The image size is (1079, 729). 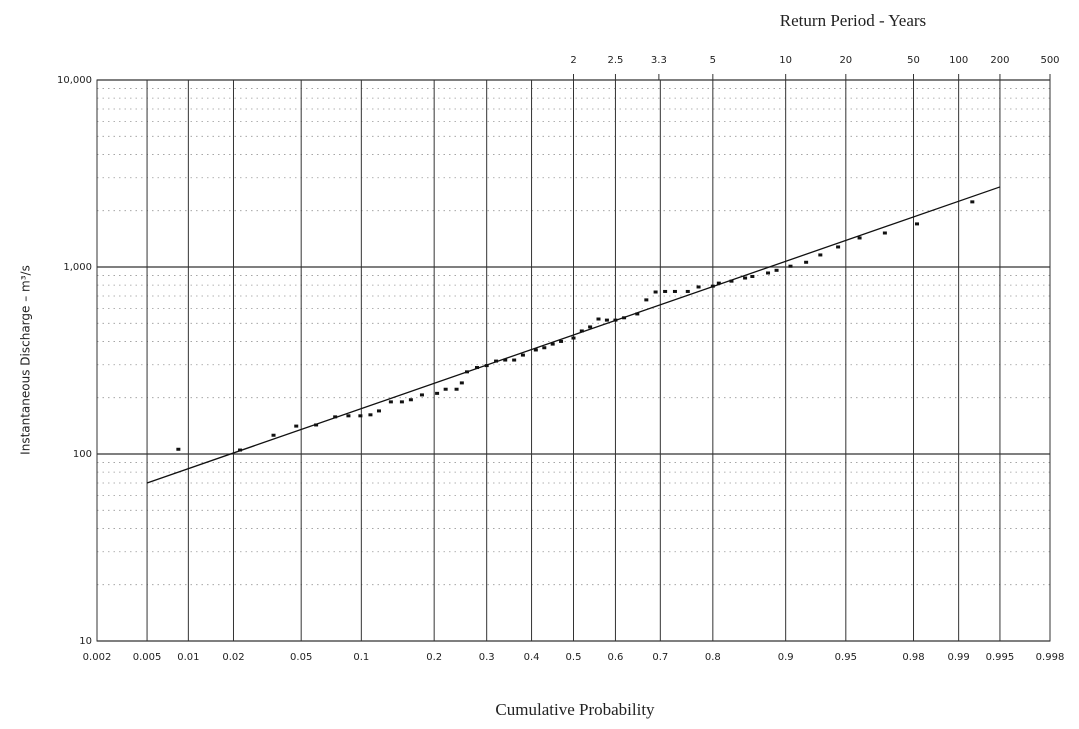 I want to click on x2-tick-label: 500, so click(x=1049, y=60).